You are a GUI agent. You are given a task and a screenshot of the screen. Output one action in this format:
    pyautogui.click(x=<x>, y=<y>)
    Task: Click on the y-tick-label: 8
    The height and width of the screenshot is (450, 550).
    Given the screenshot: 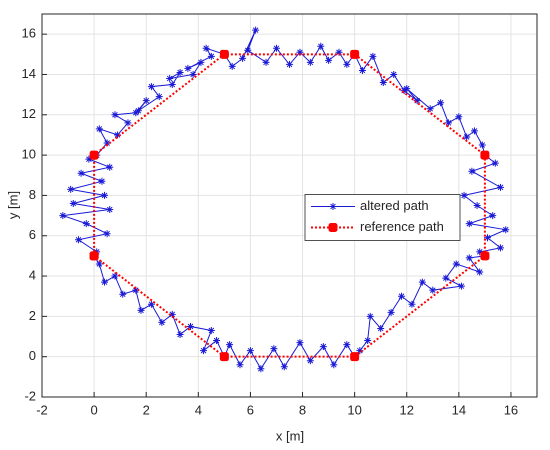 What is the action you would take?
    pyautogui.click(x=32, y=194)
    